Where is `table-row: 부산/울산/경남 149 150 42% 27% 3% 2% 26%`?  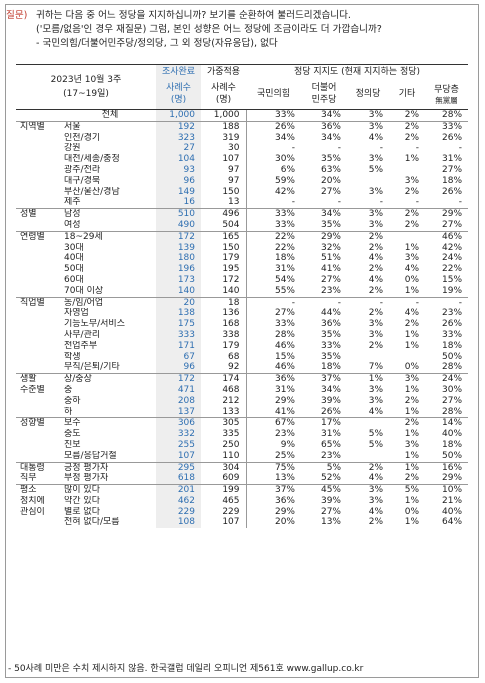
table-row: 부산/울산/경남 149 150 42% 27% 3% 2% 26% is located at coordinates (242, 192).